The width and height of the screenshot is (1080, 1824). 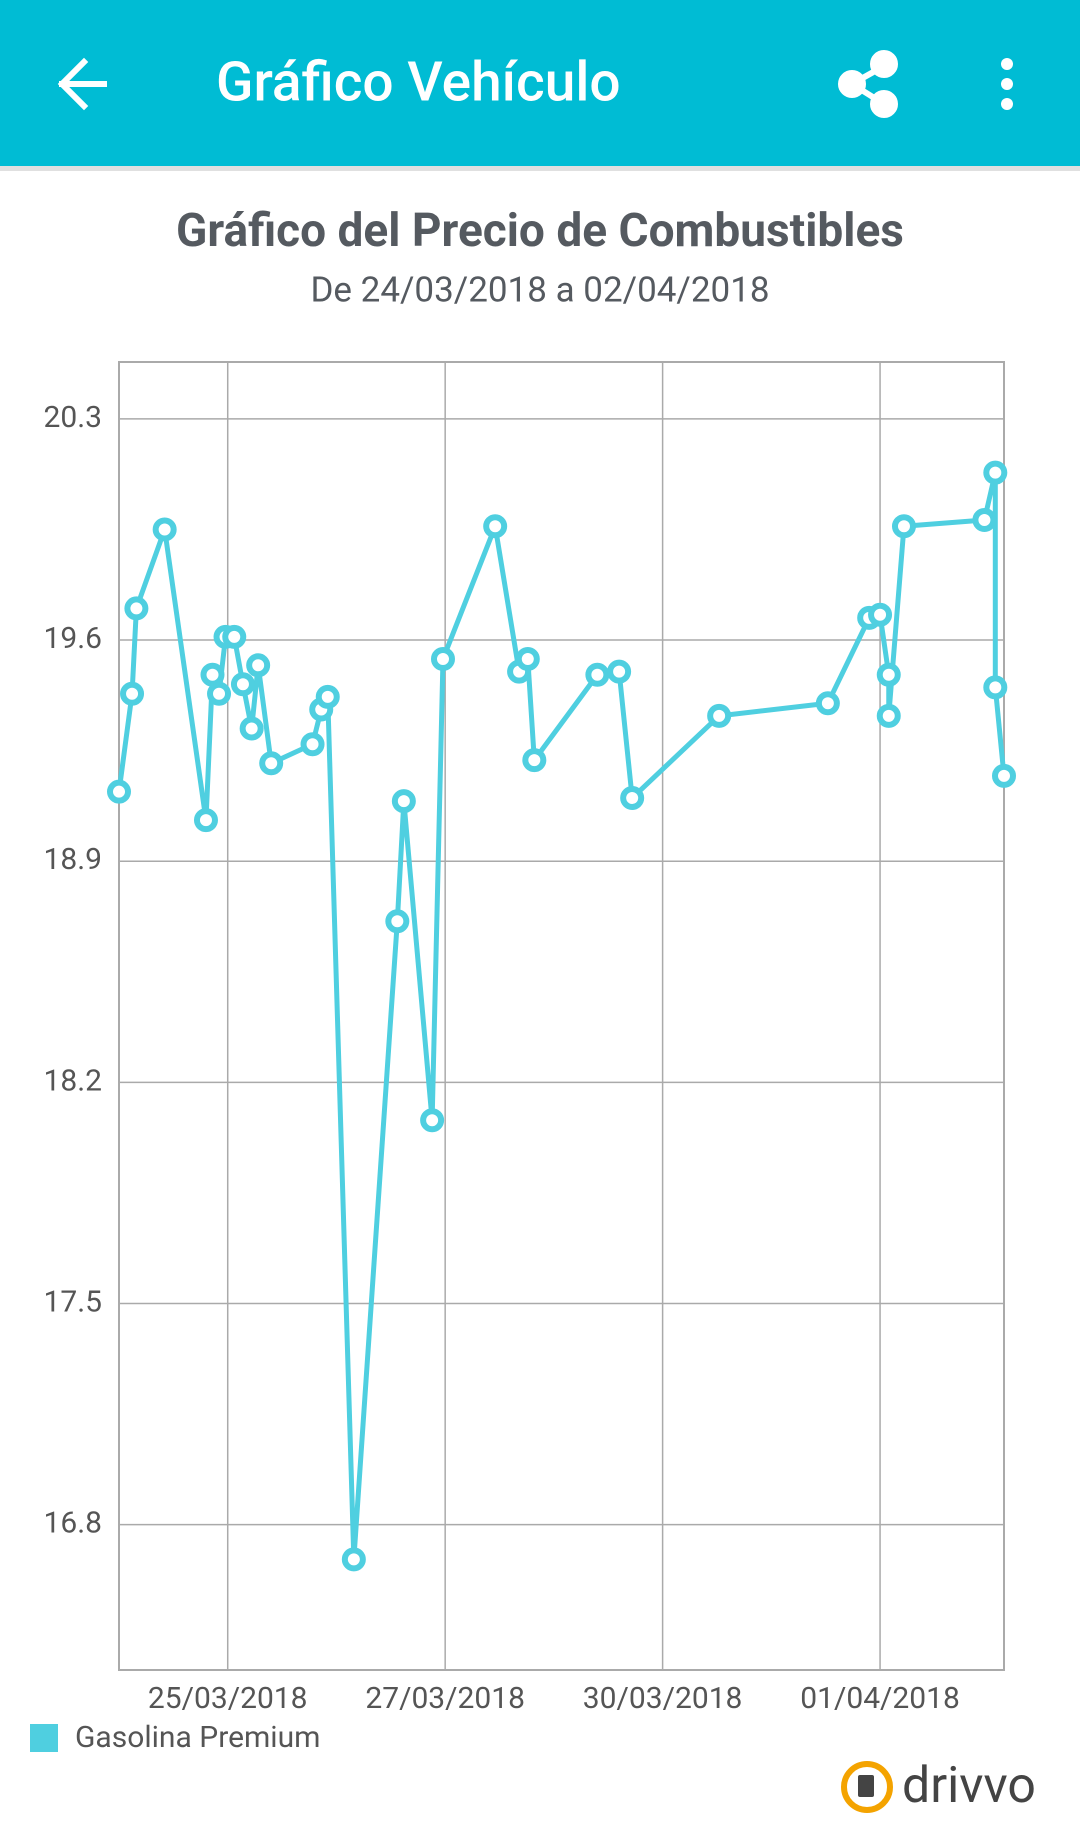 I want to click on app-bar-shadow, so click(x=540, y=168).